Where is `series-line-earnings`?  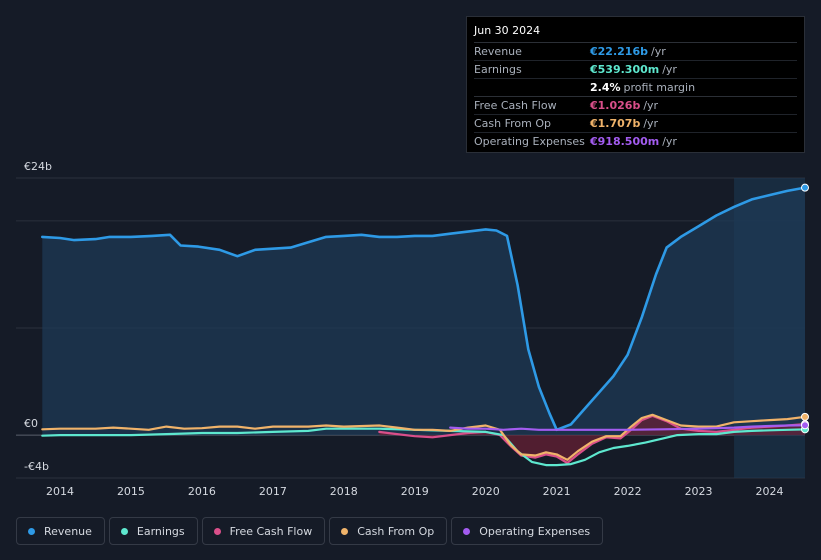
series-line-earnings is located at coordinates (424, 447).